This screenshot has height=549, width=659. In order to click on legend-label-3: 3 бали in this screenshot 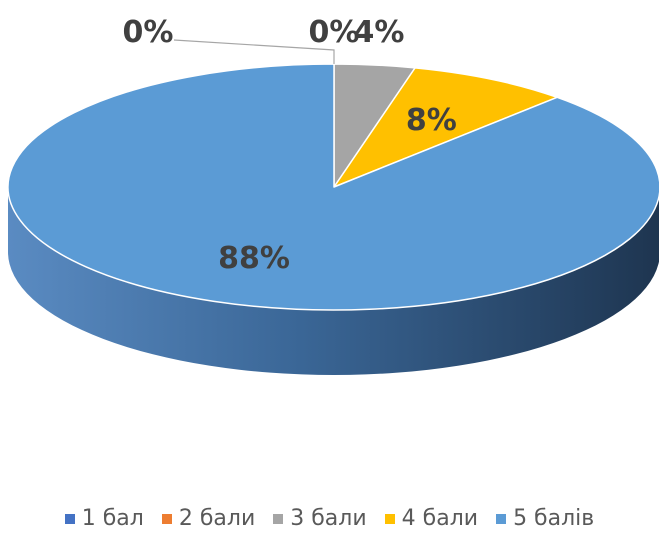, I will do `click(328, 518)`.